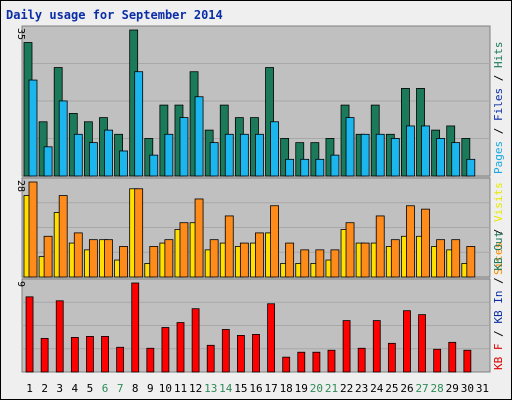 This screenshot has width=512, height=400. I want to click on x-tick-label-8: 8, so click(135, 388).